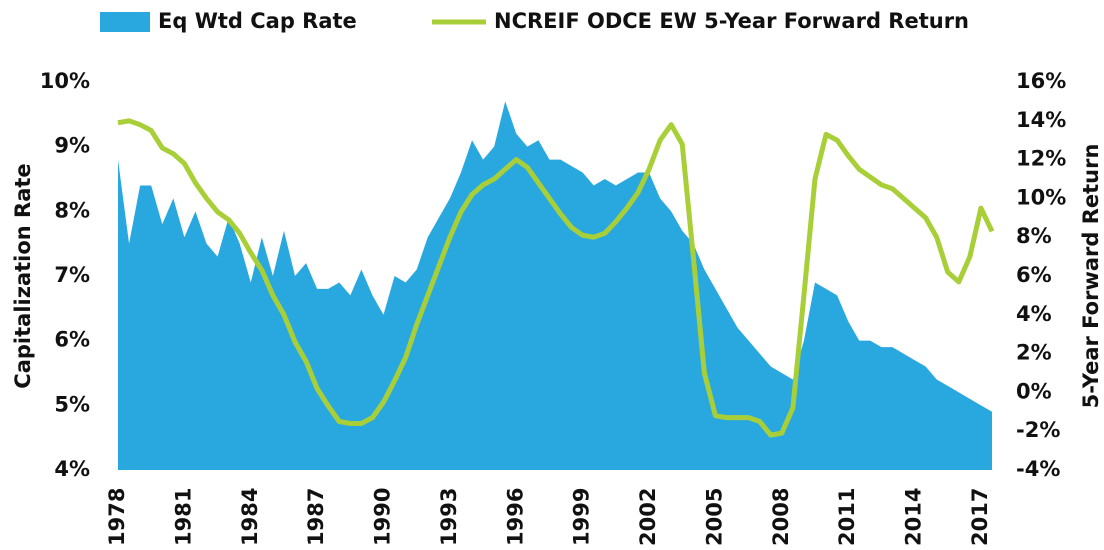 The height and width of the screenshot is (550, 1104). What do you see at coordinates (23, 275) in the screenshot?
I see `y-axis-label: Capitalization Rate` at bounding box center [23, 275].